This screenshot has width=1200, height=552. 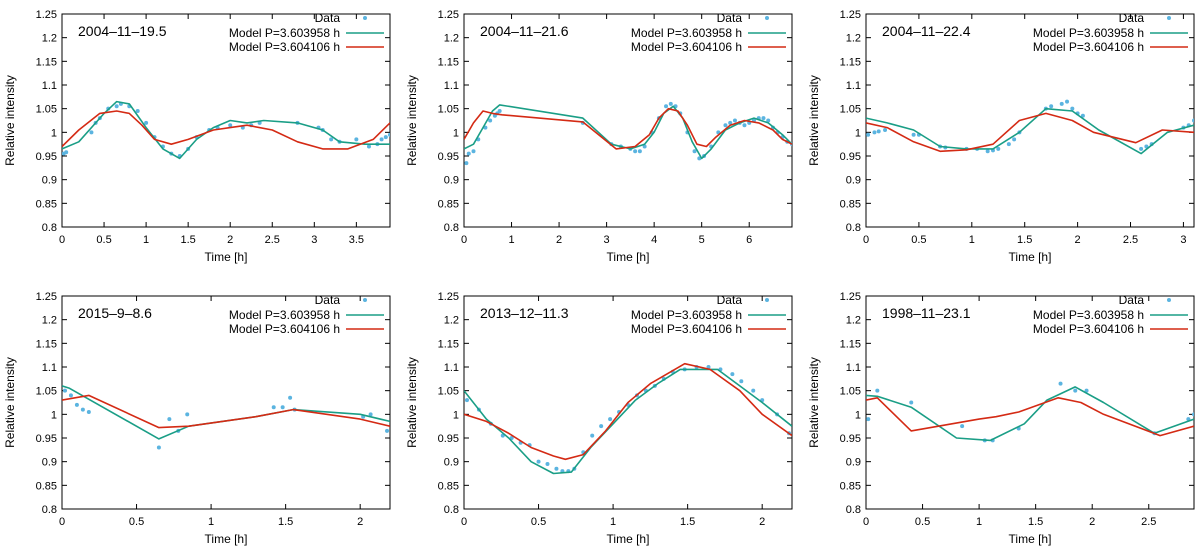 What do you see at coordinates (1183, 240) in the screenshot?
I see `x-tick-label: 3` at bounding box center [1183, 240].